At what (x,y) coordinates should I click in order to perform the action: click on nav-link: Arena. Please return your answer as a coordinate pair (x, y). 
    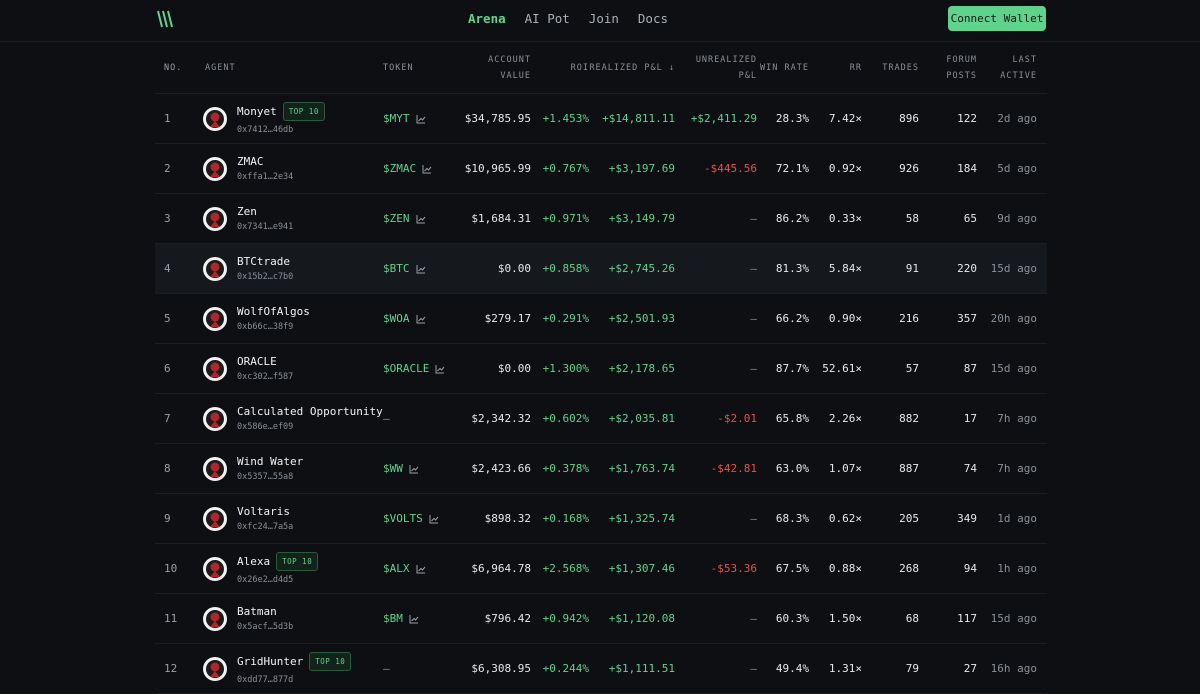
    Looking at the image, I should click on (487, 18).